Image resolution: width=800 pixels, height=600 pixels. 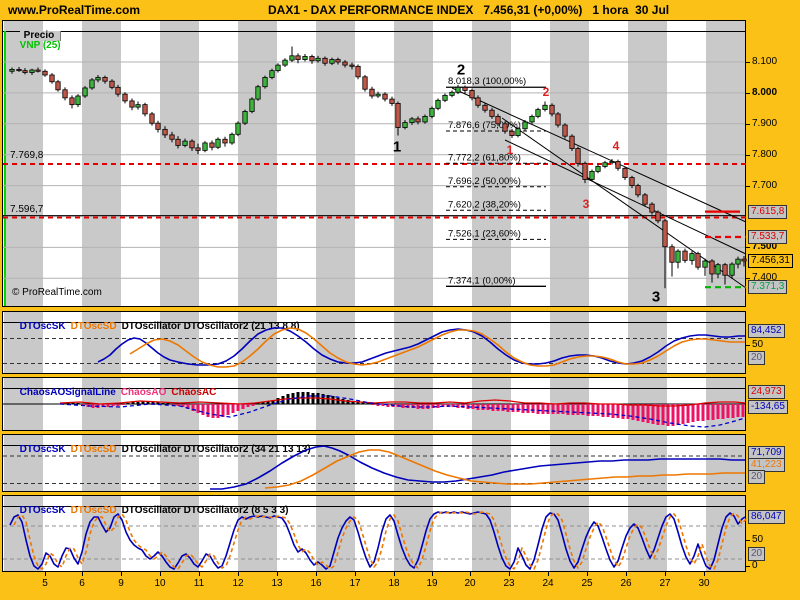 What do you see at coordinates (40, 36) in the screenshot?
I see `price-label: Precio` at bounding box center [40, 36].